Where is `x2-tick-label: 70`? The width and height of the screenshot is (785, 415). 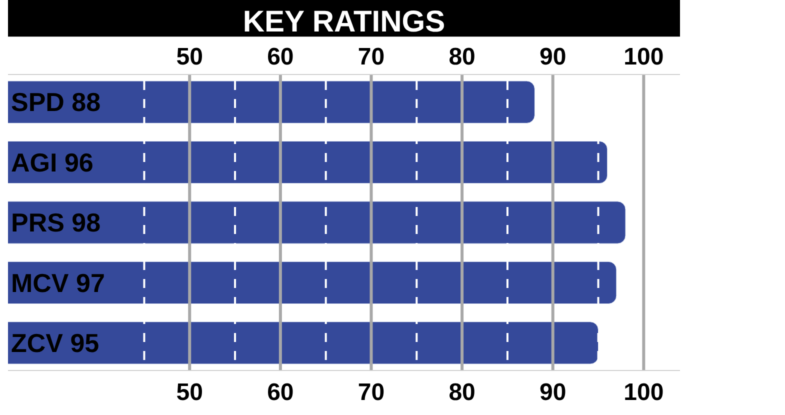
x2-tick-label: 70 is located at coordinates (371, 392).